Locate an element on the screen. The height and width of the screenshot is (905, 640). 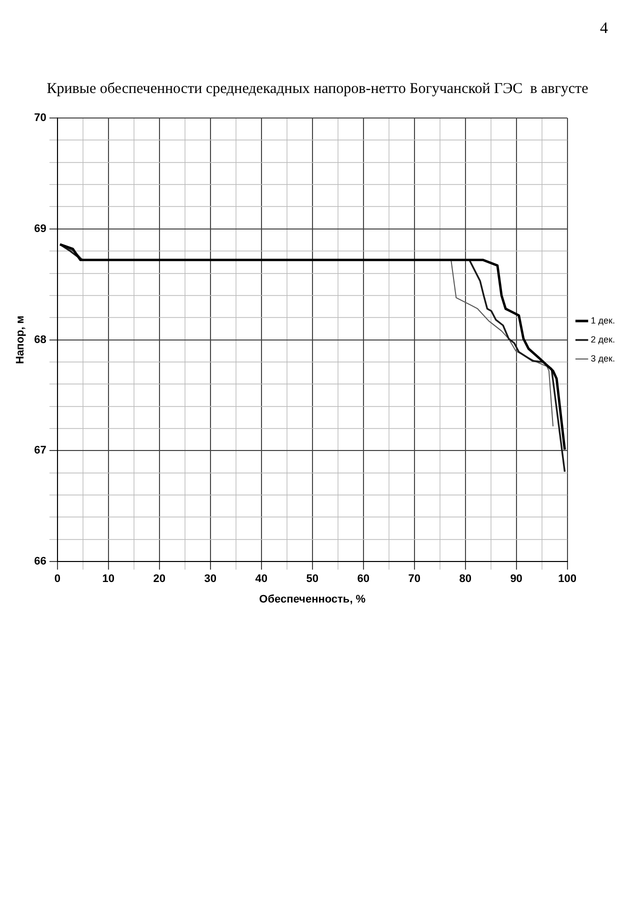
x-tick-label: 80 is located at coordinates (465, 579).